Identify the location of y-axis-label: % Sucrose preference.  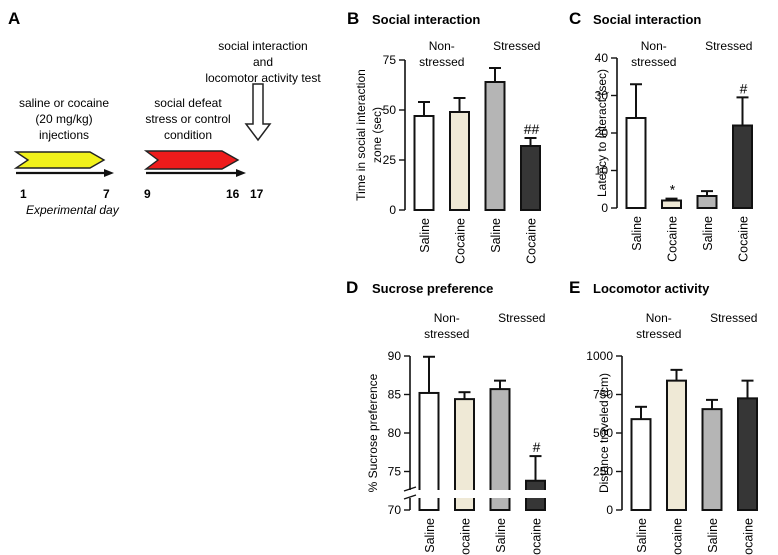
(373, 432).